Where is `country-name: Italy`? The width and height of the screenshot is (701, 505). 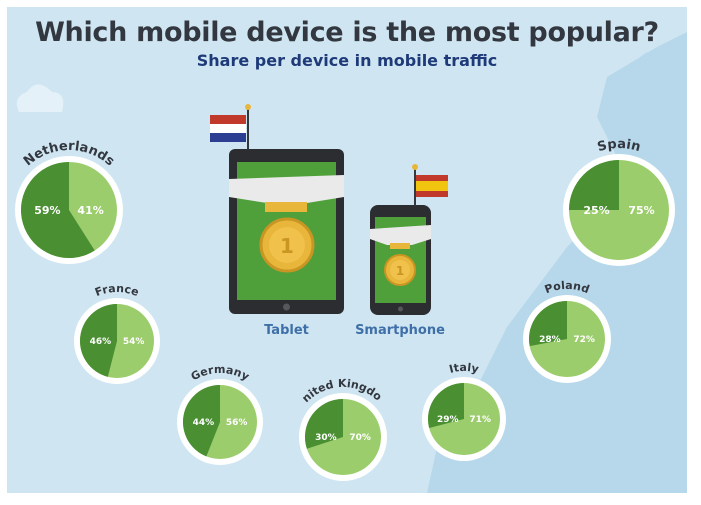 country-name: Italy is located at coordinates (464, 368).